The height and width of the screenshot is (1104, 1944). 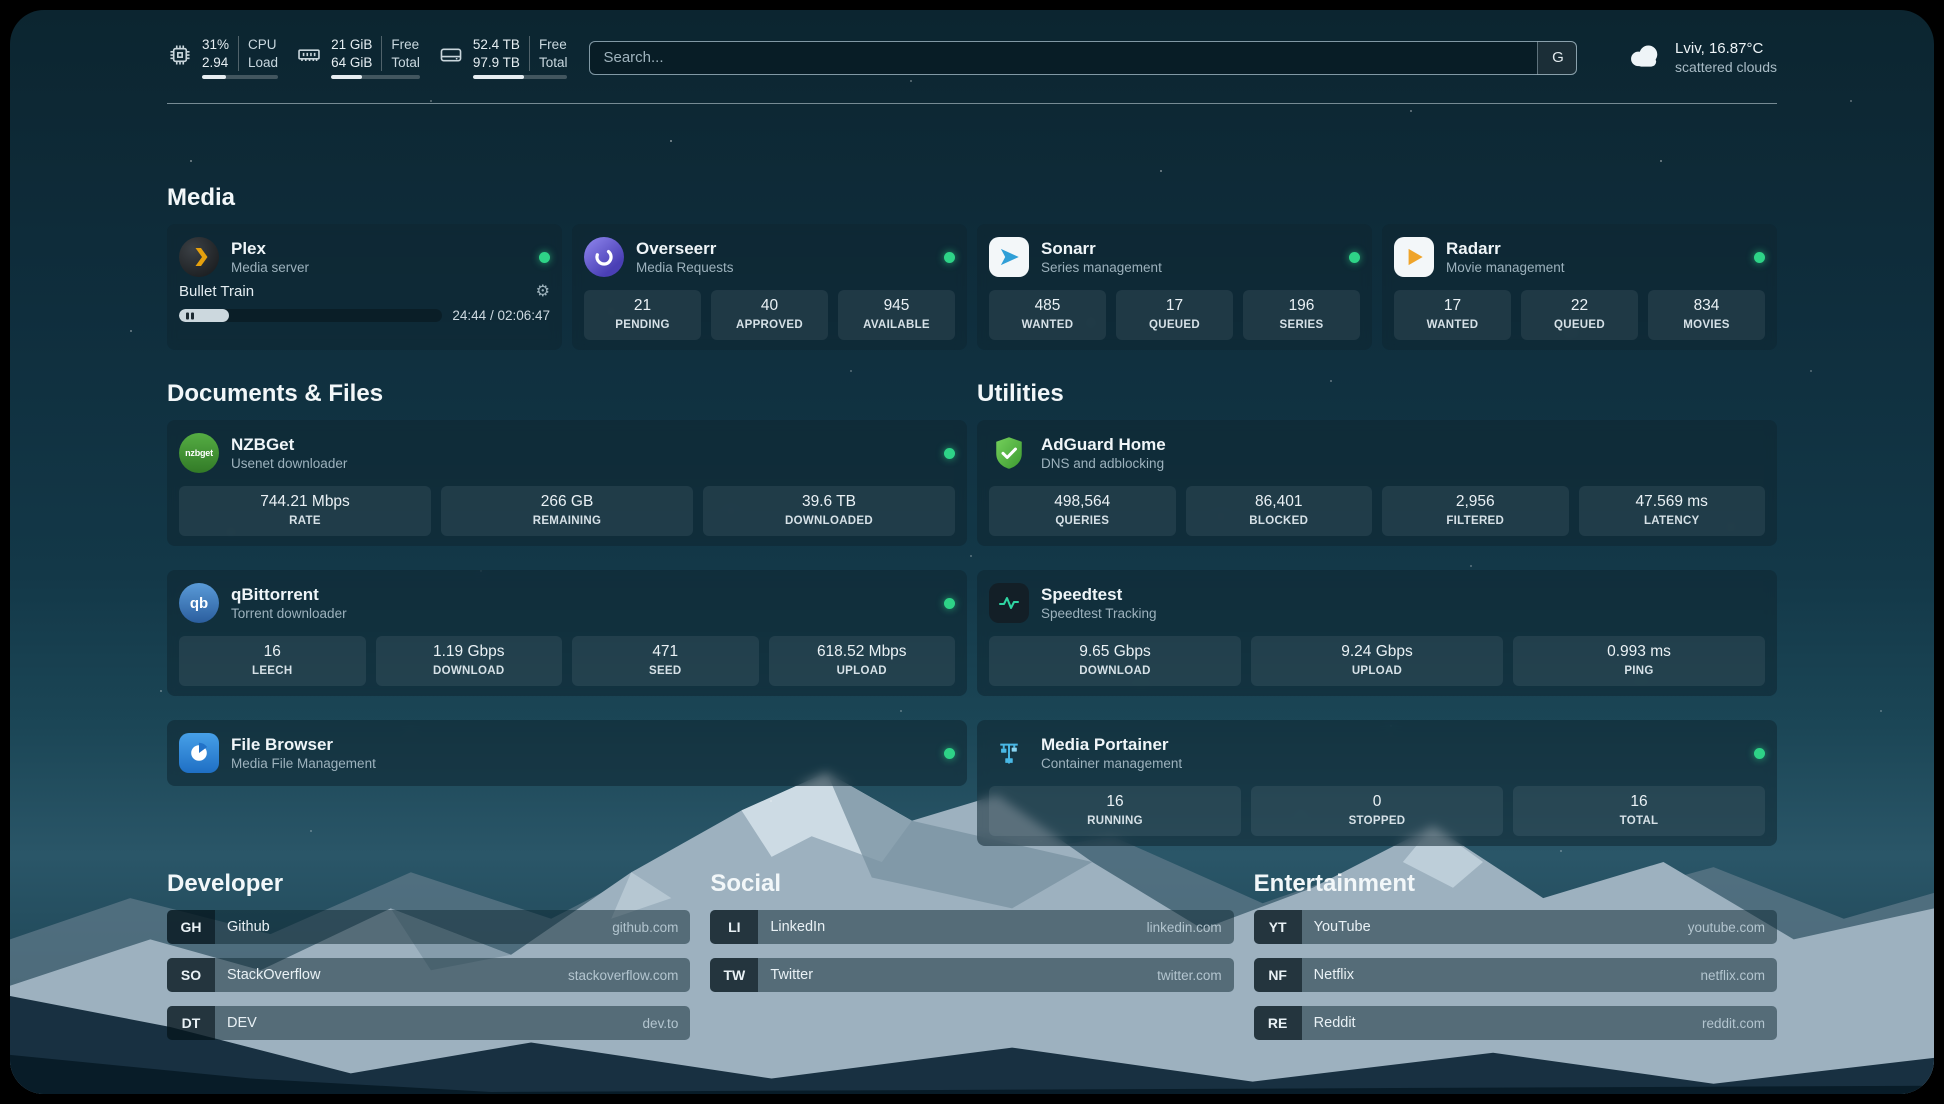 What do you see at coordinates (685, 267) in the screenshot?
I see `service-subtitle: Media Requests` at bounding box center [685, 267].